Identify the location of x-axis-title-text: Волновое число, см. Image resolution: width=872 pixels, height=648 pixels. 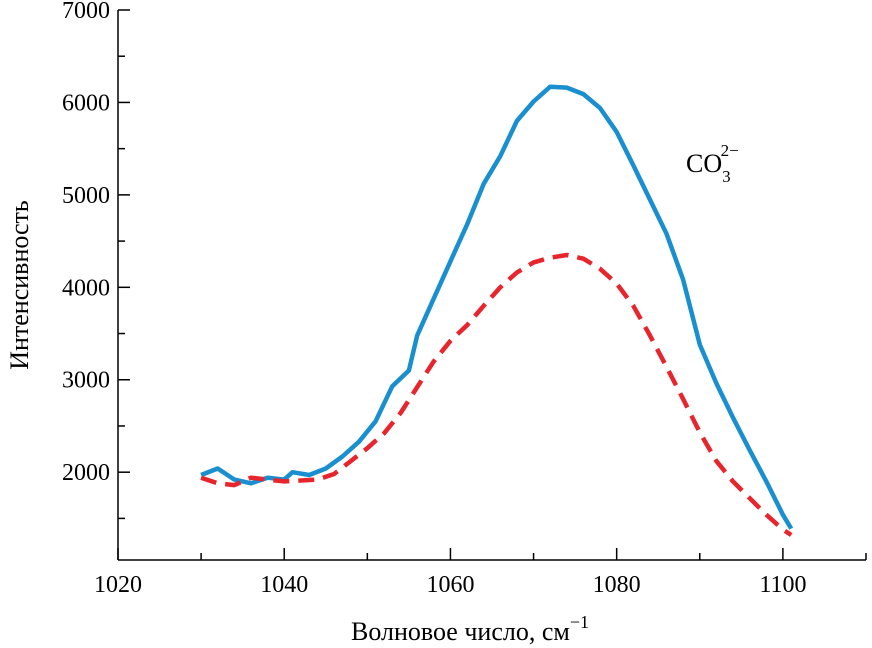
(460, 631).